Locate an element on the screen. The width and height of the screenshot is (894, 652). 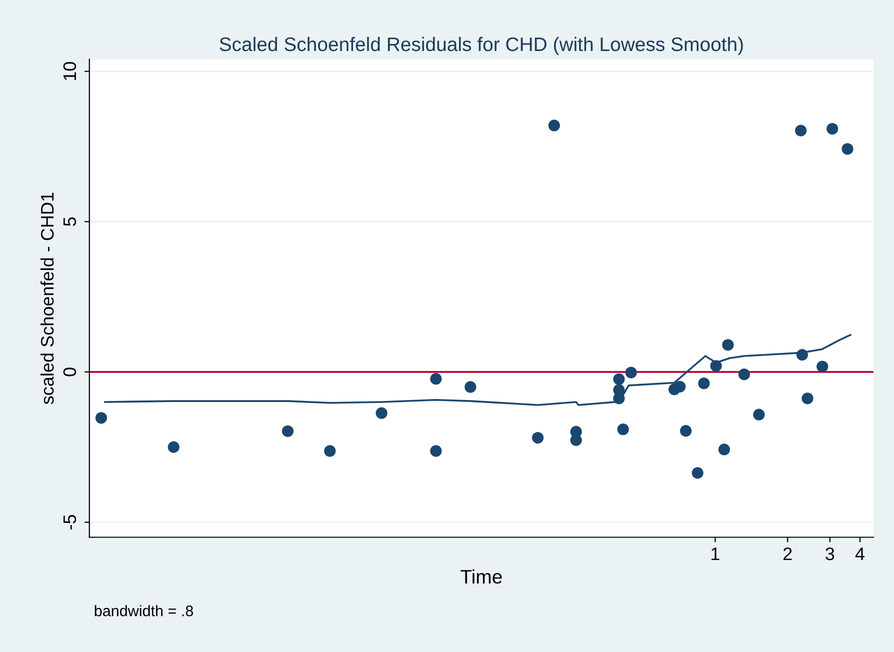
y-tick-label: 0 is located at coordinates (69, 372).